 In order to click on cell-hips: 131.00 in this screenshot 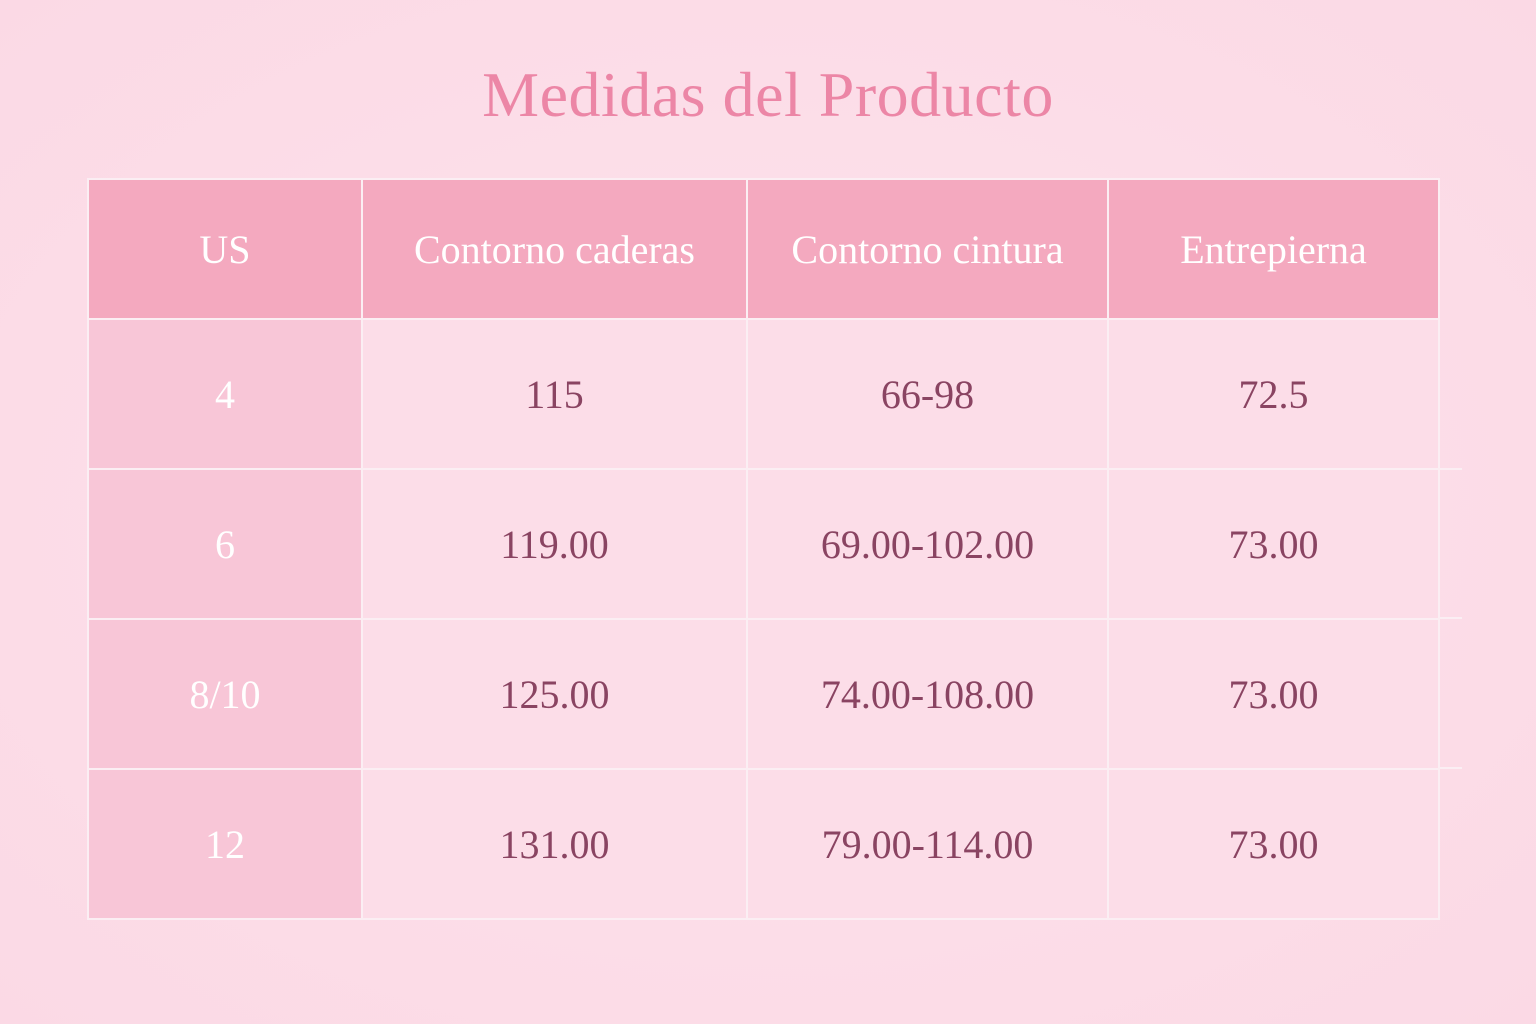, I will do `click(554, 844)`.